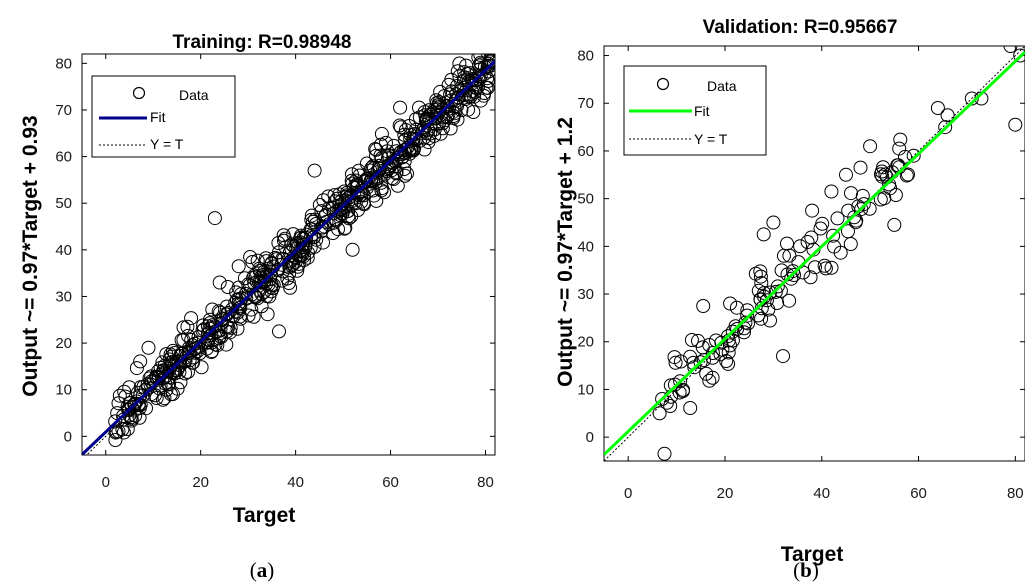 The width and height of the screenshot is (1025, 588). What do you see at coordinates (918, 493) in the screenshot?
I see `x-tick-label: 60` at bounding box center [918, 493].